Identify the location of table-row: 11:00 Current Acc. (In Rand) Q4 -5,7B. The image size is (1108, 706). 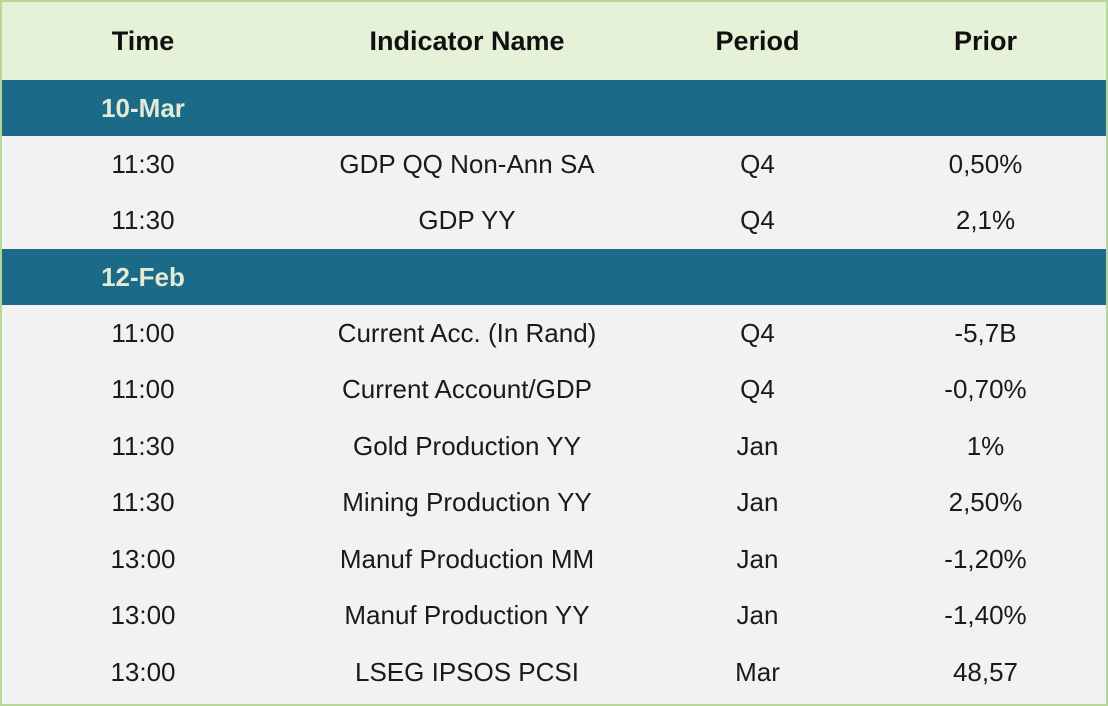
(554, 333).